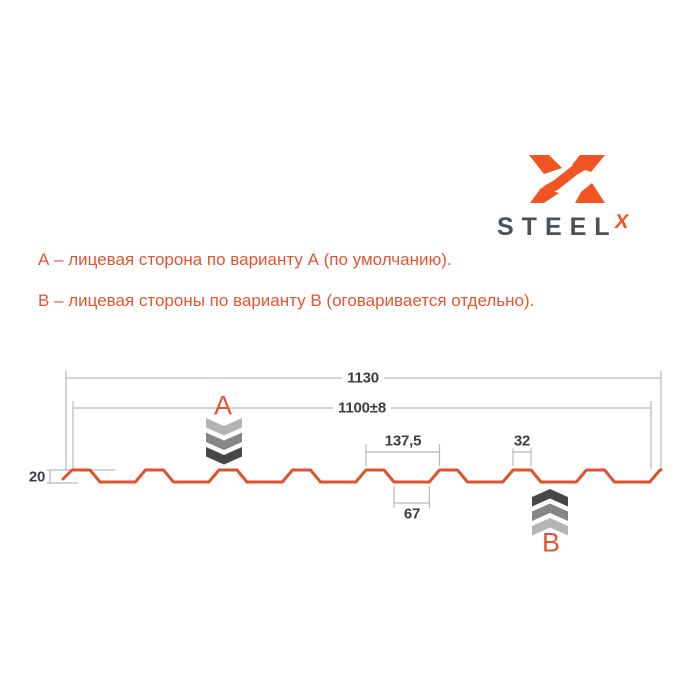  What do you see at coordinates (362, 408) in the screenshot?
I see `dim-working-width: 1100±8` at bounding box center [362, 408].